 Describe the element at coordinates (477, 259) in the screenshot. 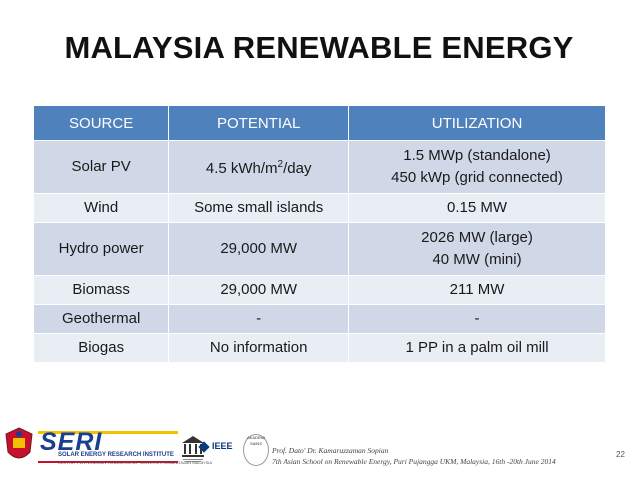

I see `utilization-line: 40 MW (mini)` at that location.